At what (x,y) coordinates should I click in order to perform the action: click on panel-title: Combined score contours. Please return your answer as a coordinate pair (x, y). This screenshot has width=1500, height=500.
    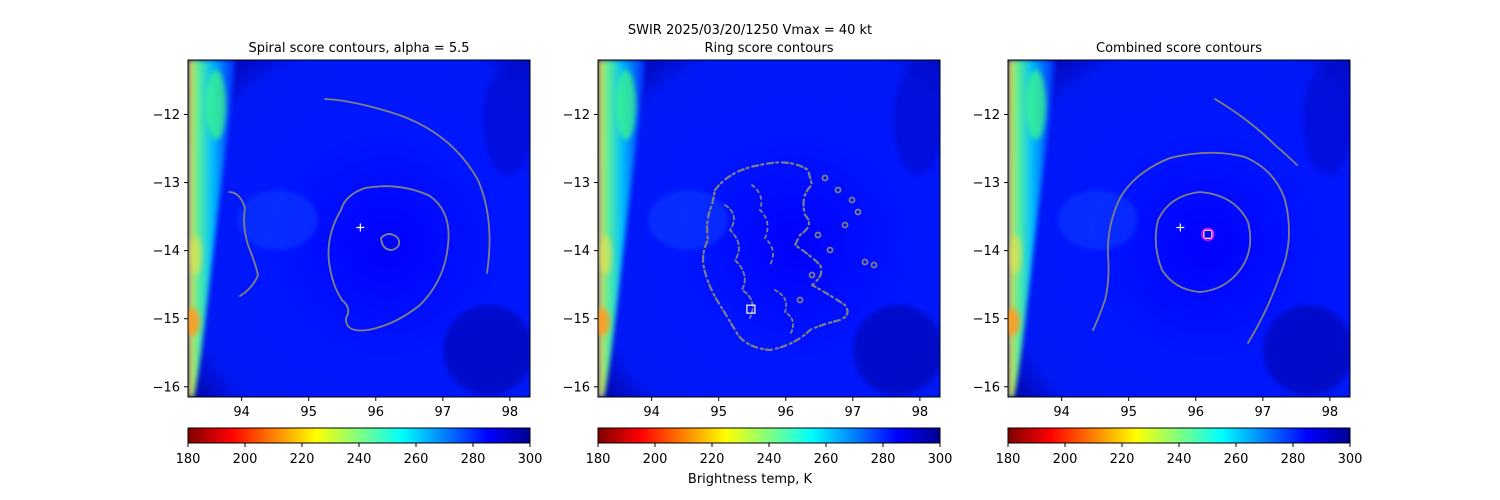
    Looking at the image, I should click on (1179, 48).